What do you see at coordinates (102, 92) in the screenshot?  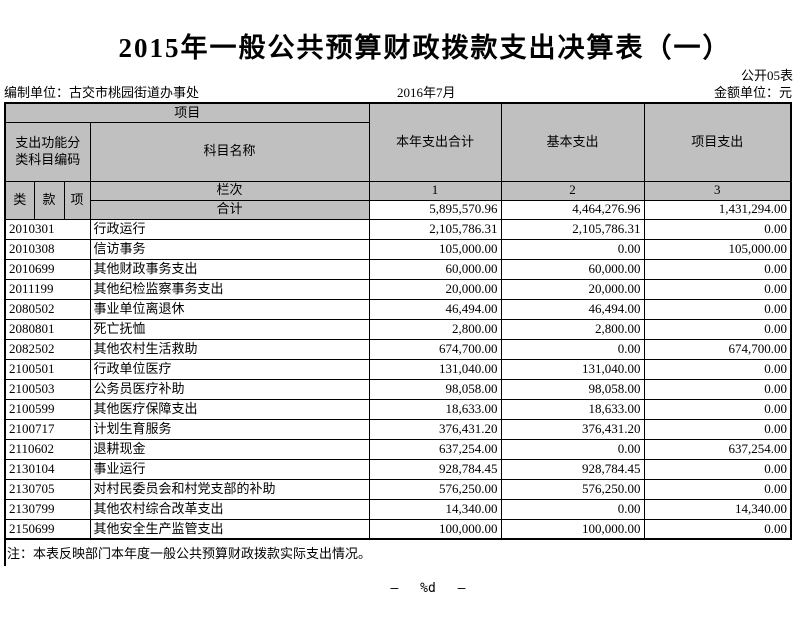 I see `prepared-by-label: 编制单位：古交市桃园街道办事处` at bounding box center [102, 92].